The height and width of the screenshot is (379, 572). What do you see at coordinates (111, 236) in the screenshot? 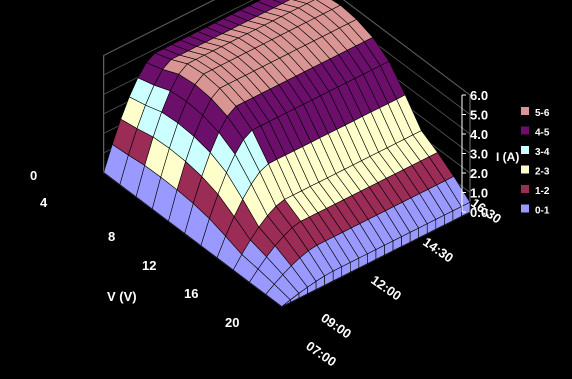
I see `v-tick-label: 8` at bounding box center [111, 236].